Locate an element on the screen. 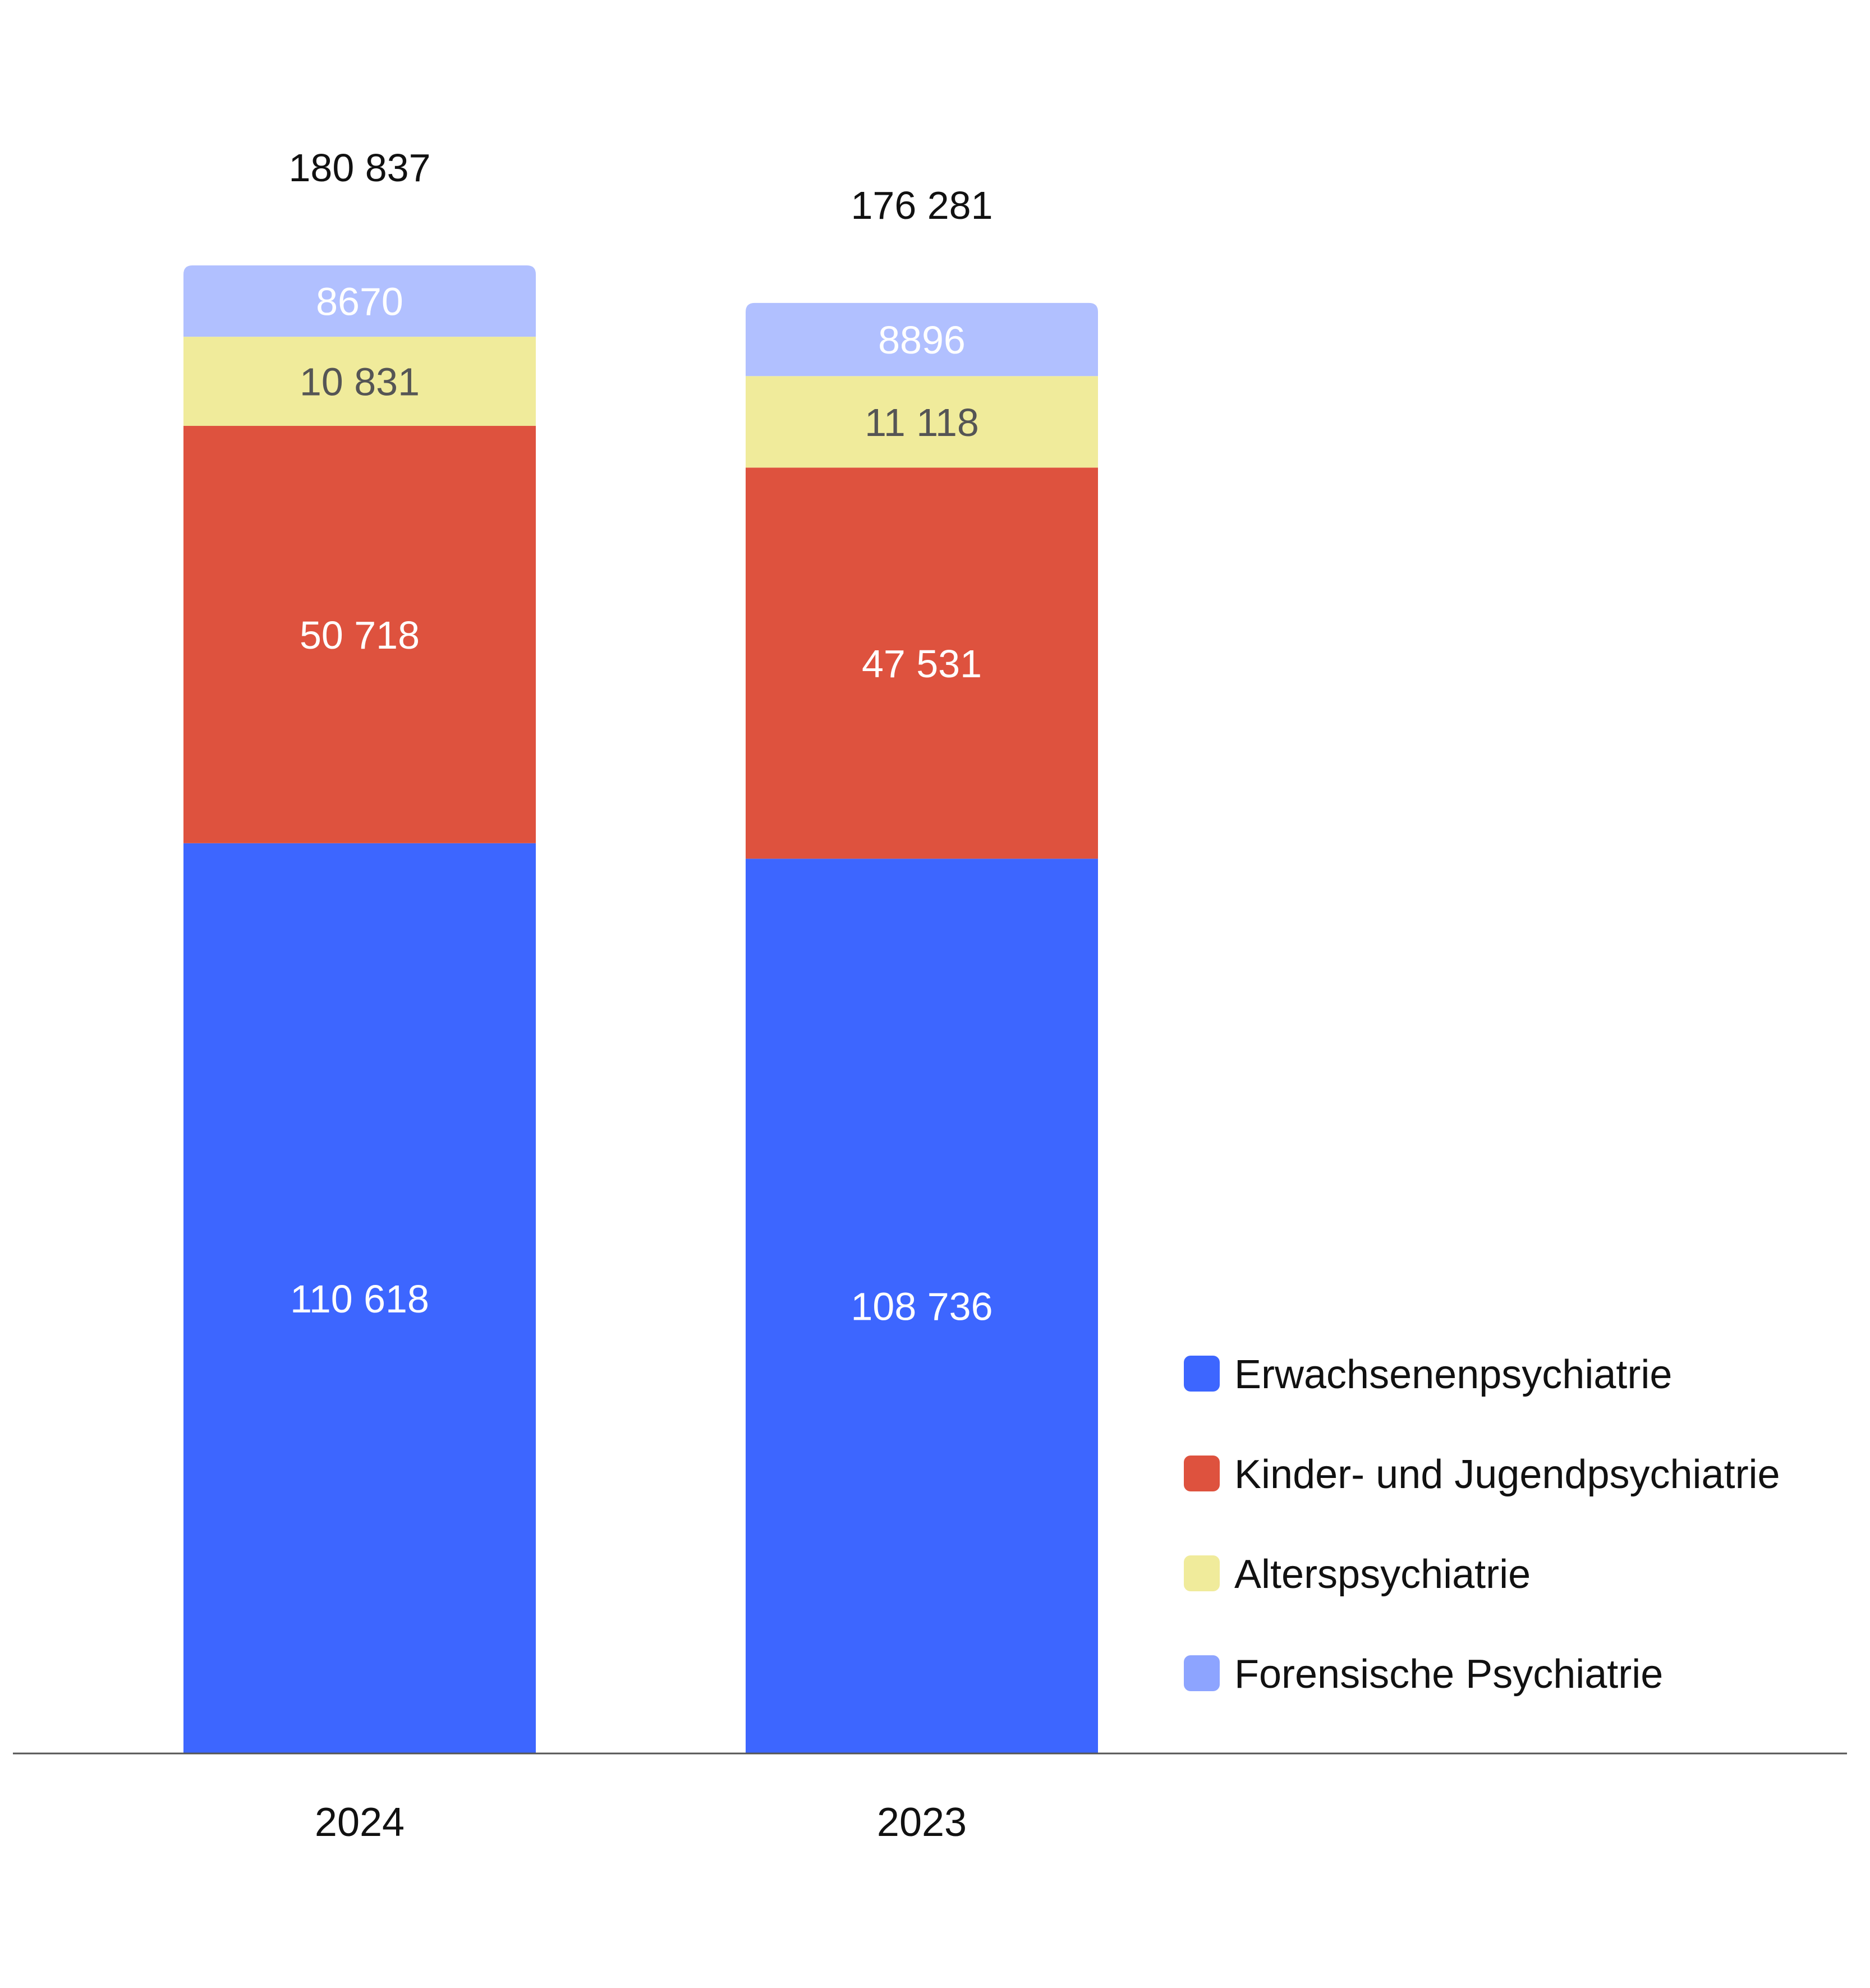 Image resolution: width=1870 pixels, height=1988 pixels. data-label: 110 618 is located at coordinates (359, 1299).